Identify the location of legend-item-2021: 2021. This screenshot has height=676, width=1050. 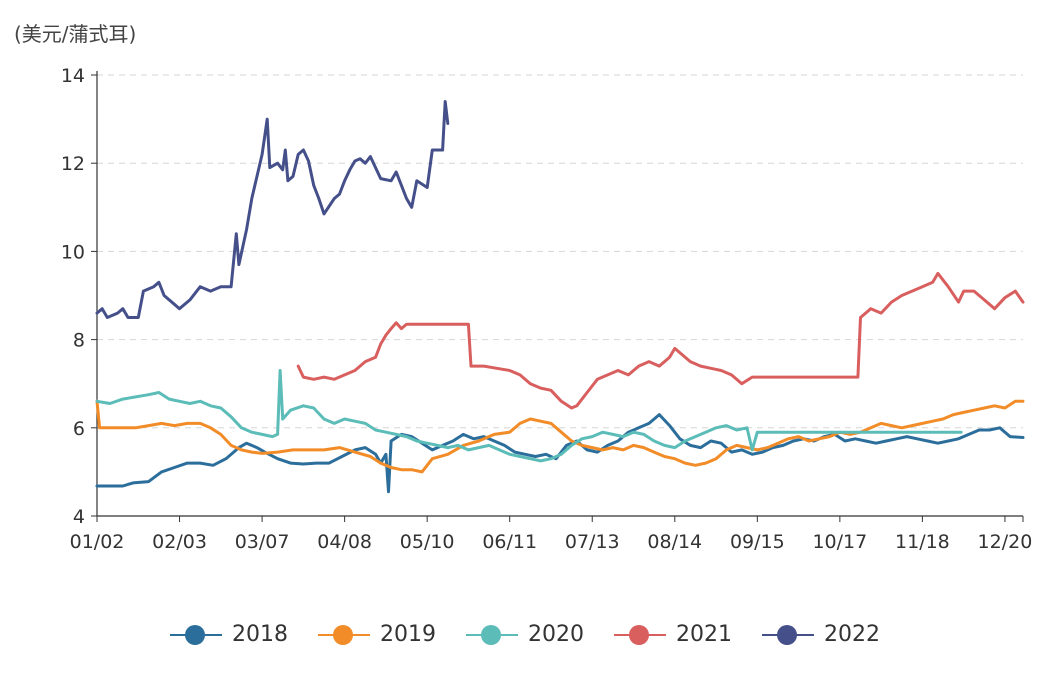
(673, 634).